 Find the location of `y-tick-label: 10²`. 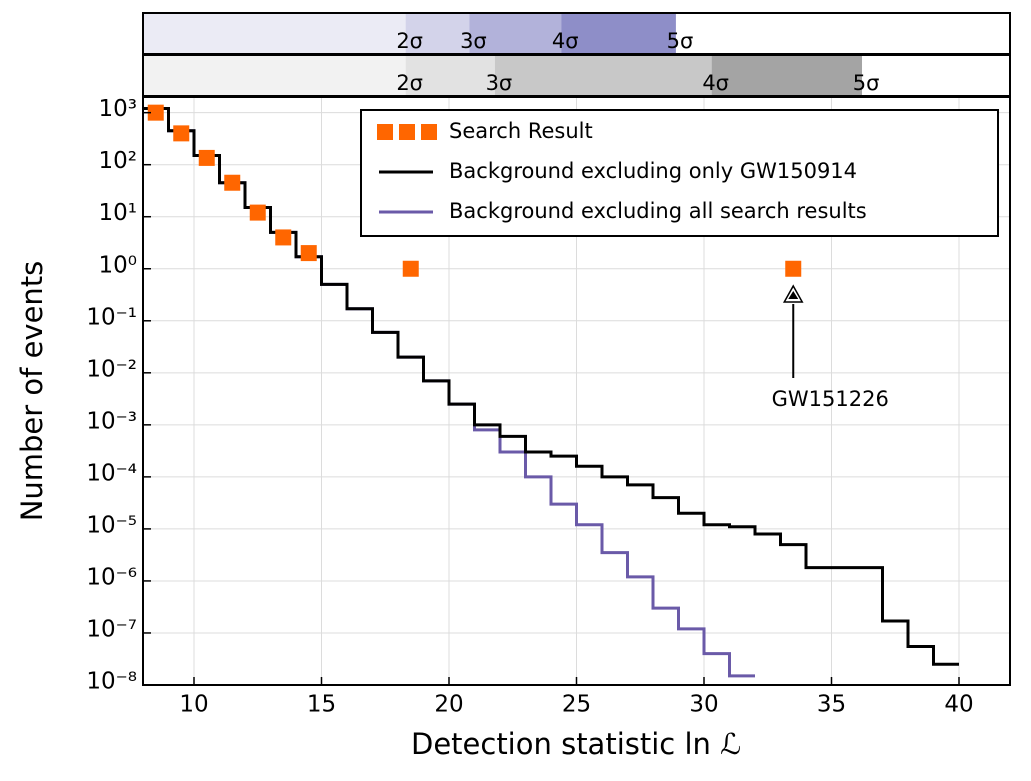

y-tick-label: 10² is located at coordinates (118, 161).